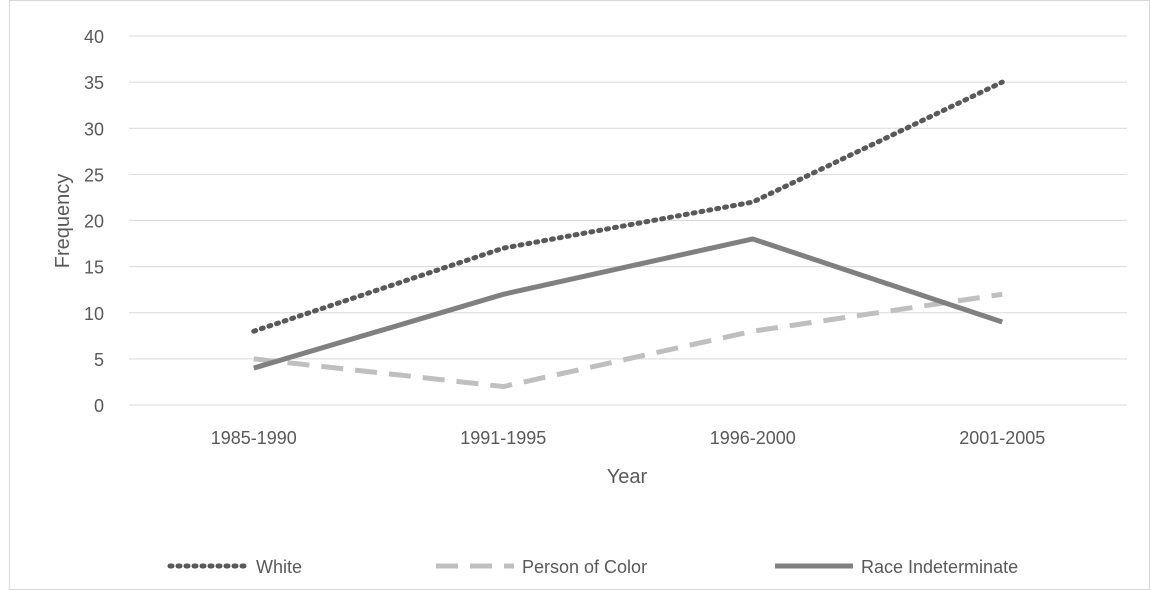 The image size is (1151, 590). Describe the element at coordinates (584, 567) in the screenshot. I see `legend-label: Person of Color` at that location.